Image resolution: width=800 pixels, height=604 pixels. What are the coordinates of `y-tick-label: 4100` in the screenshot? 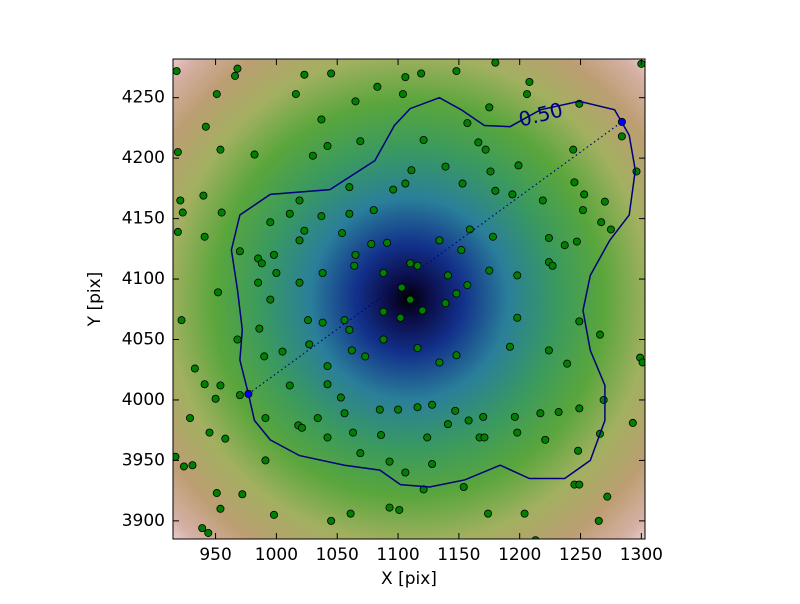 It's located at (143, 279).